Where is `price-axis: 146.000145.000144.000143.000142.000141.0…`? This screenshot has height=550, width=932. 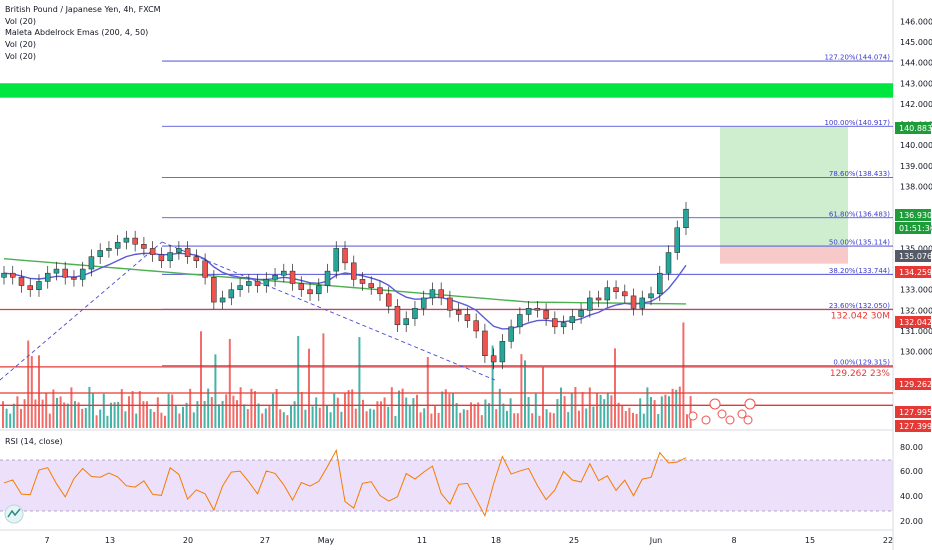
price-axis: 146.000145.000144.000143.000142.000141.0… is located at coordinates (916, 186).